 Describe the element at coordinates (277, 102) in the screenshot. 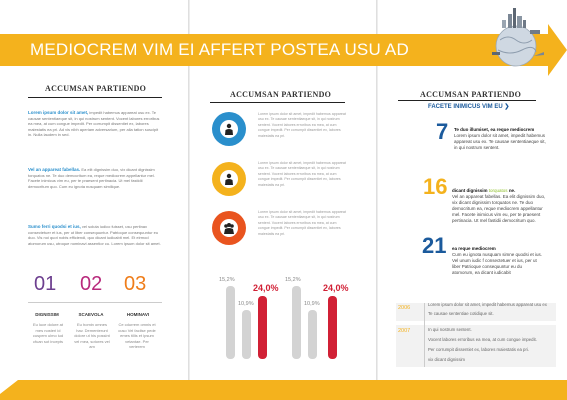

I see `middle-heading-rule` at that location.